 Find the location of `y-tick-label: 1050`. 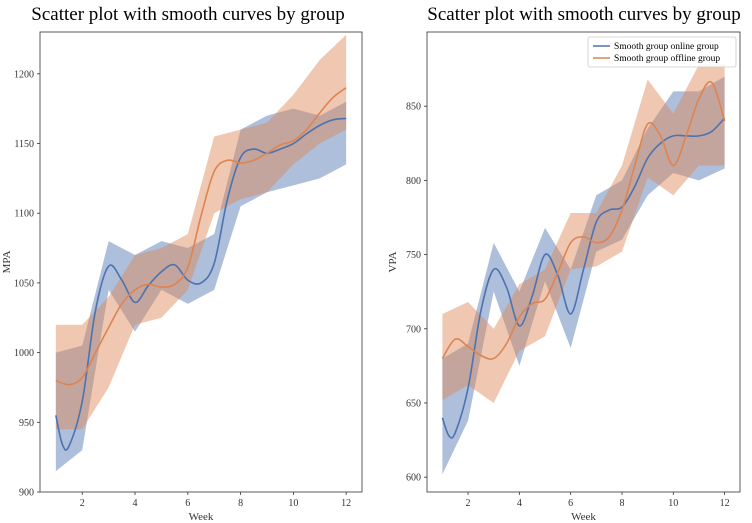

y-tick-label: 1050 is located at coordinates (24, 283).